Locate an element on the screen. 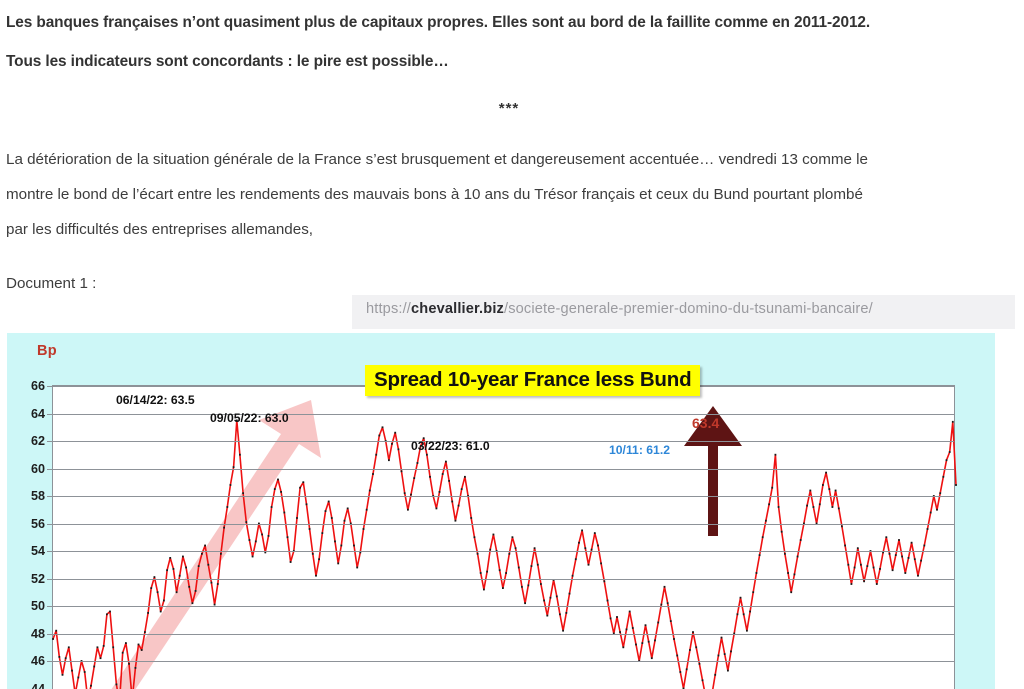  y-axis-tick-label: 62 is located at coordinates (37, 441).